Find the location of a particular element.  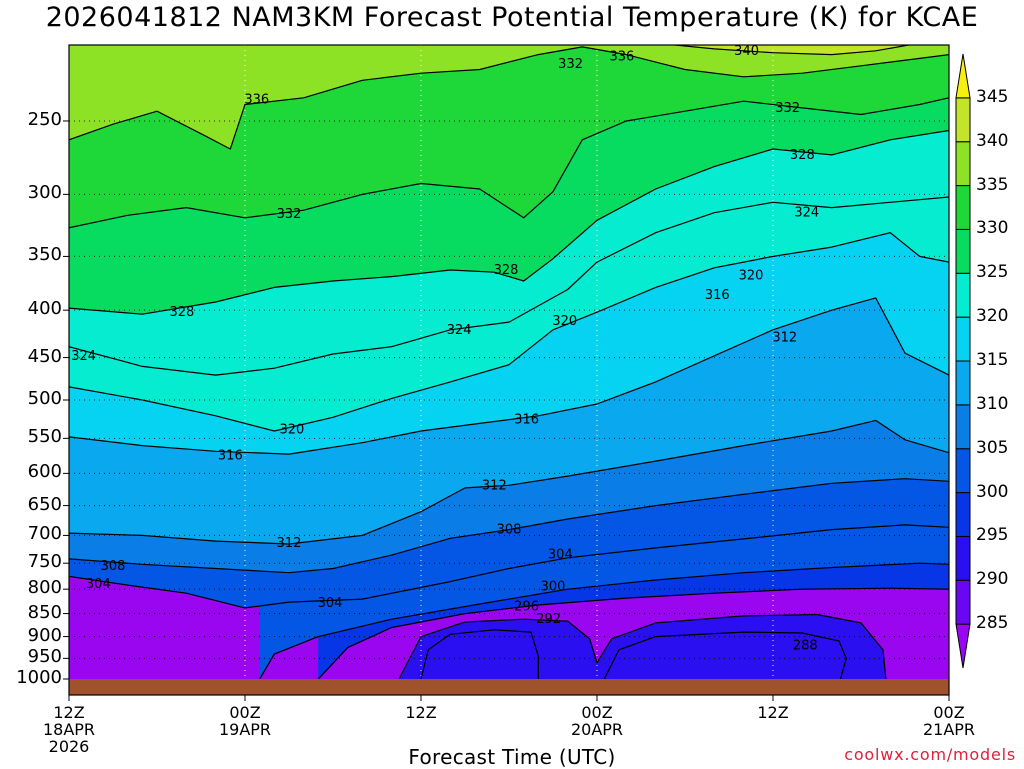

ytick-label-350: 350 is located at coordinates (44, 255).